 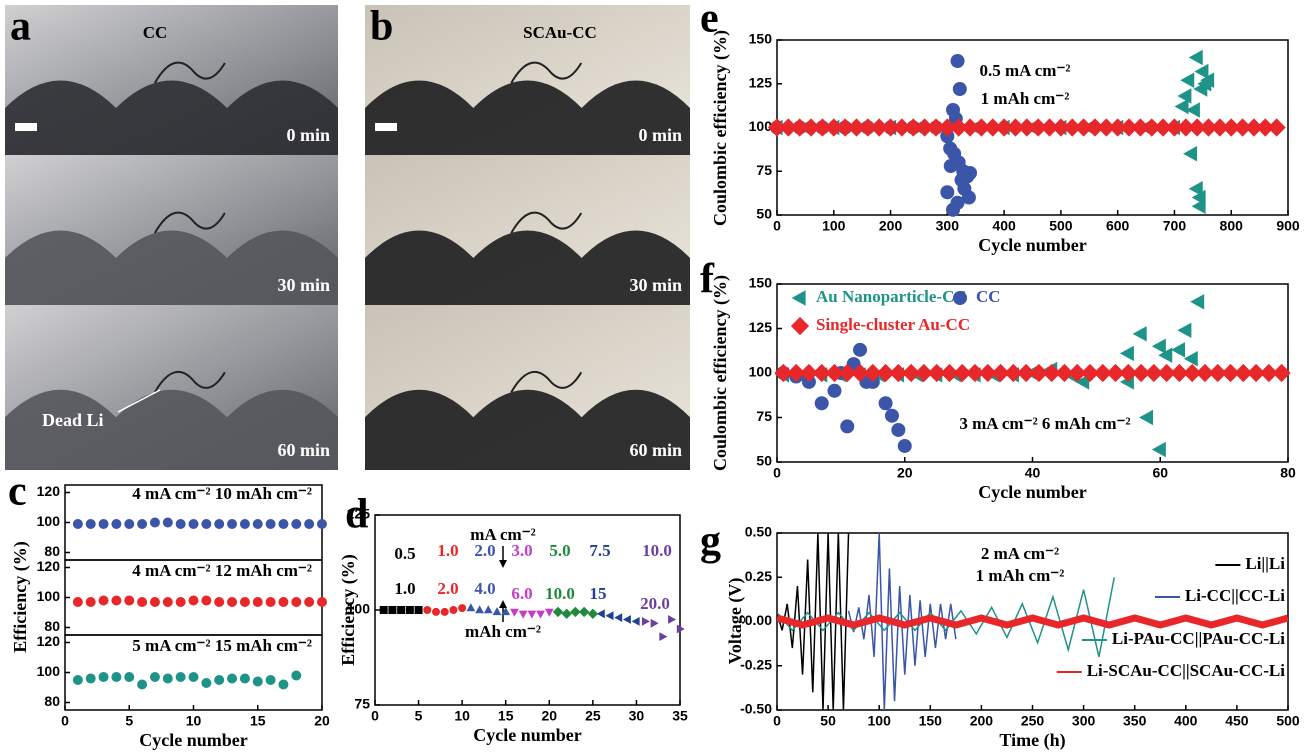 What do you see at coordinates (761, 39) in the screenshot?
I see `y-tick-label: 150` at bounding box center [761, 39].